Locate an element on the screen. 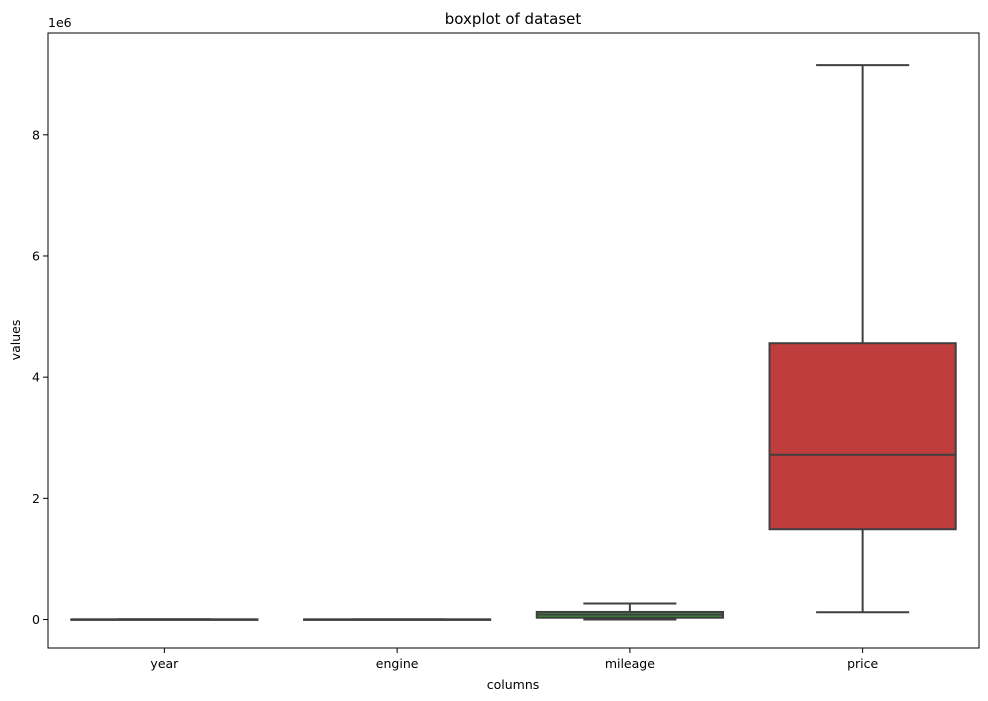 The width and height of the screenshot is (988, 701). box-year is located at coordinates (164, 619).